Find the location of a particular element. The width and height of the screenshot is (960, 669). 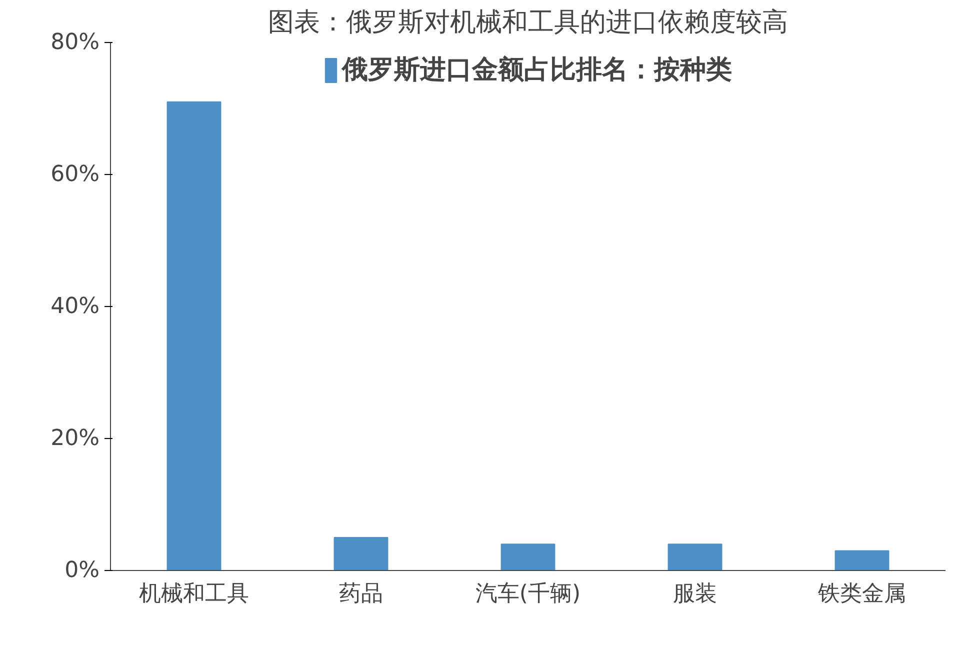

x-tick-label: 铁类金属 is located at coordinates (861, 594).